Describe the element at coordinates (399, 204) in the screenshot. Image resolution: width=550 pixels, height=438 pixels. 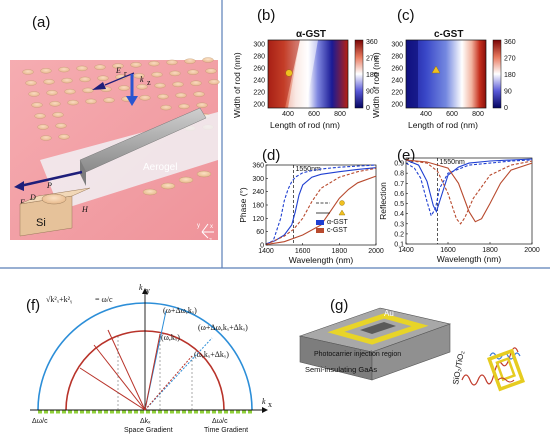
I see `ytick-label: 0.5` at that location.